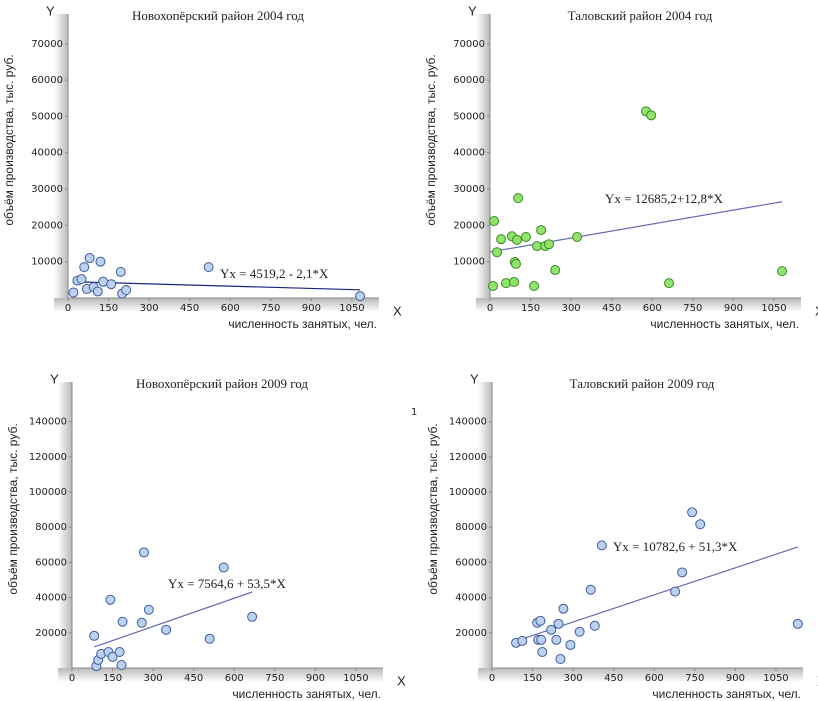  I want to click on chart-title: Новохопёрский район 2009 год, so click(222, 383).